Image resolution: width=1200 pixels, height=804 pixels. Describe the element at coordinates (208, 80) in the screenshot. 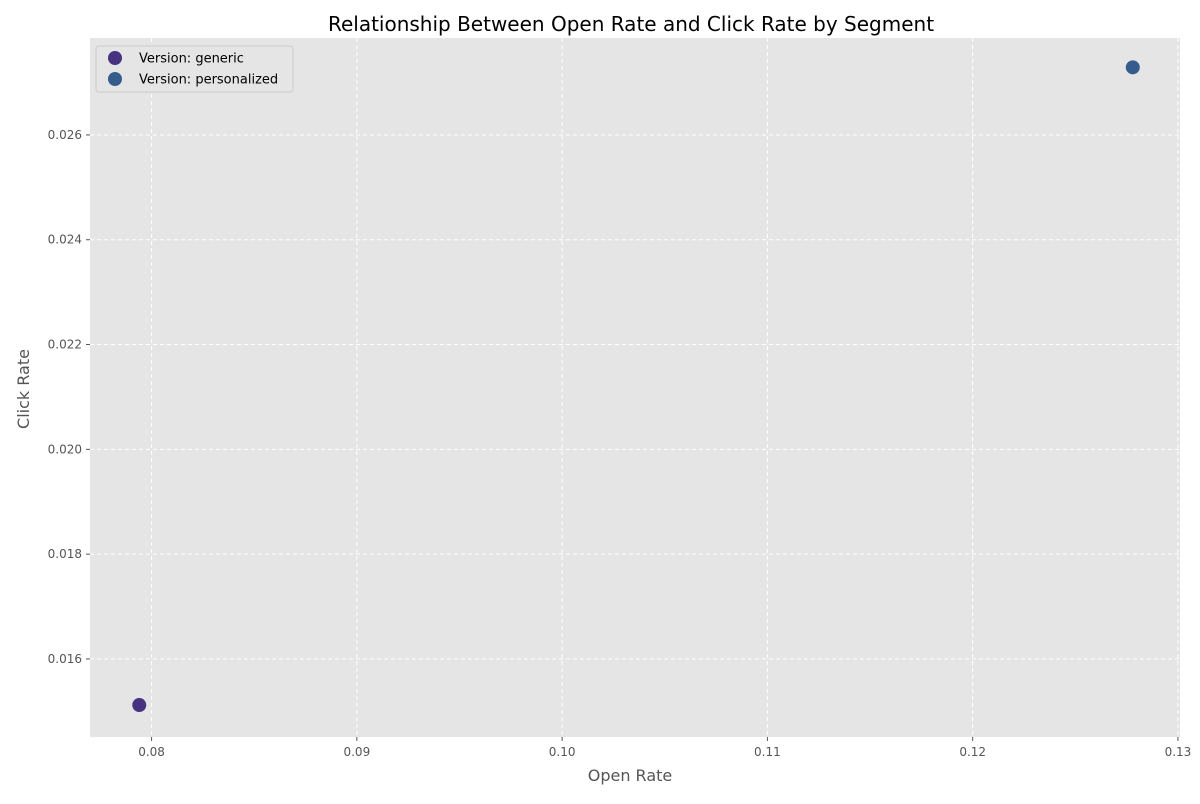

I see `legend-label: Version: personalized` at that location.